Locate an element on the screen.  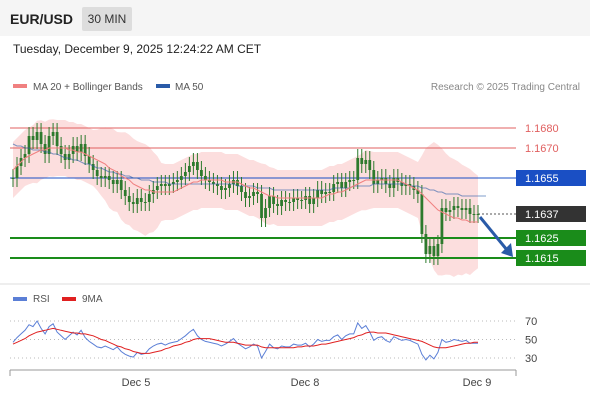
rsi-plot: 70 50 30 is located at coordinates (273, 340).